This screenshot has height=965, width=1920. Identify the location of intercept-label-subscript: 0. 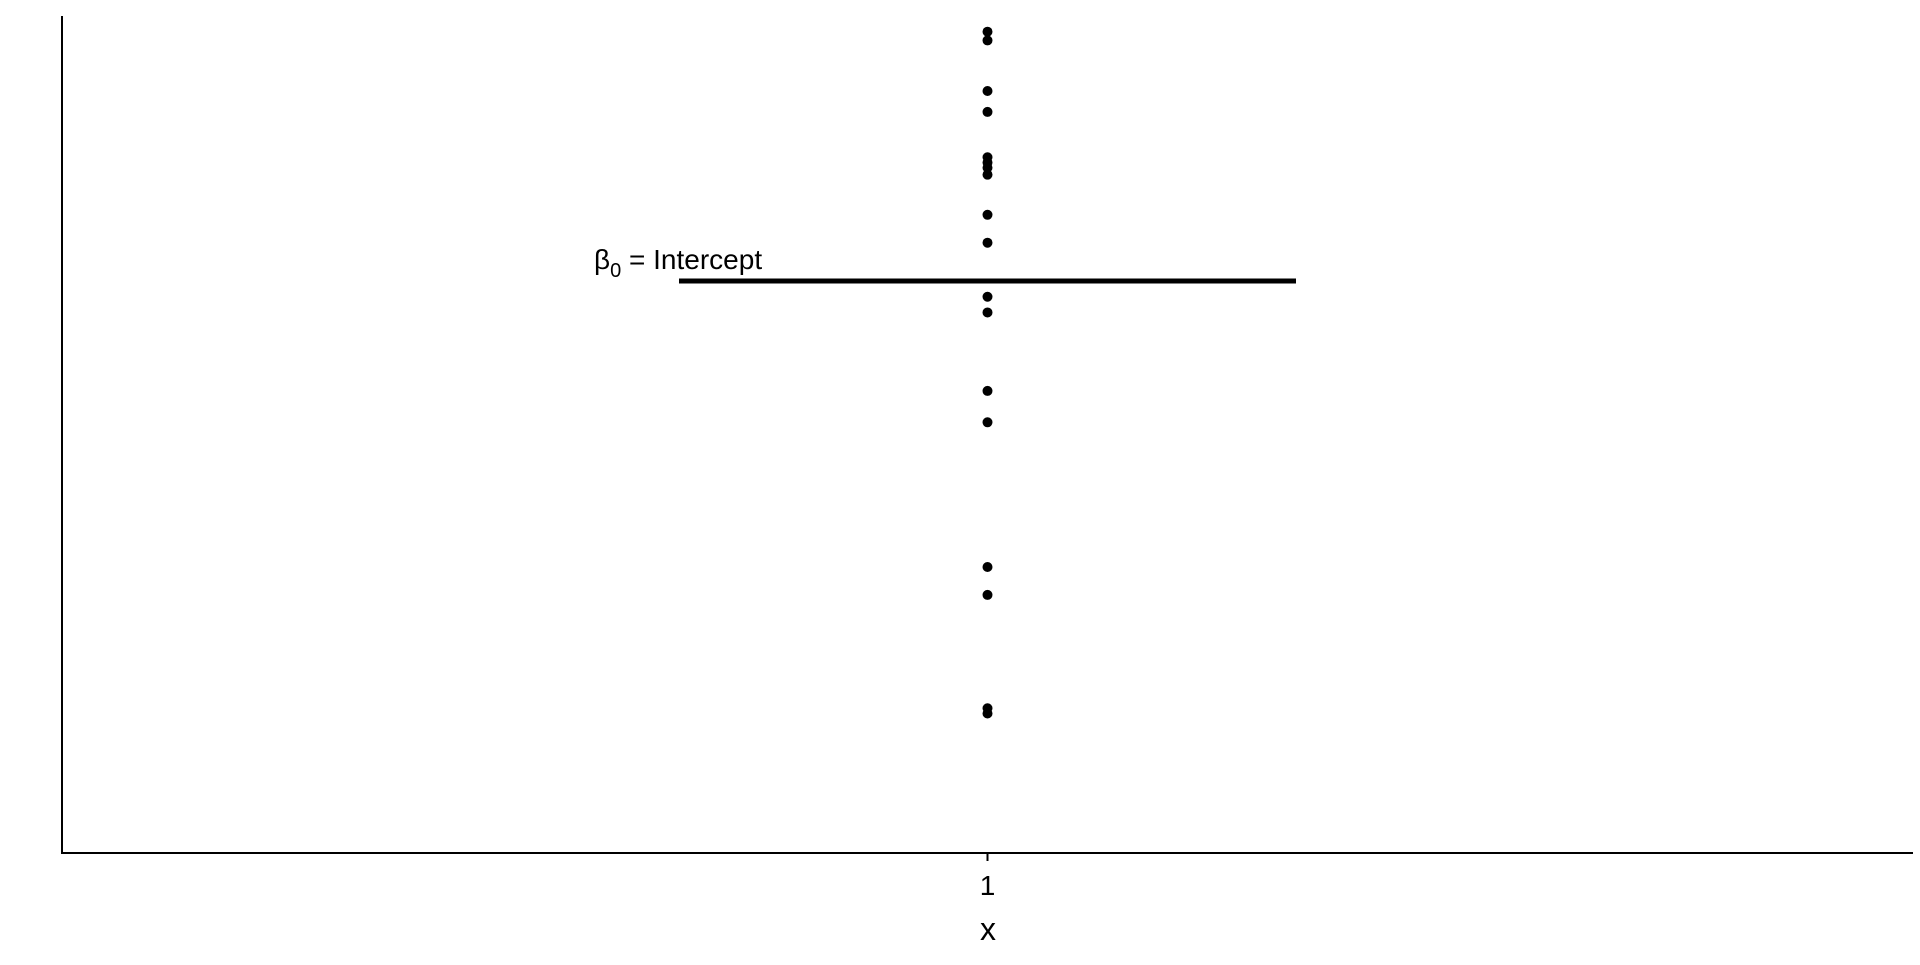
(615, 271).